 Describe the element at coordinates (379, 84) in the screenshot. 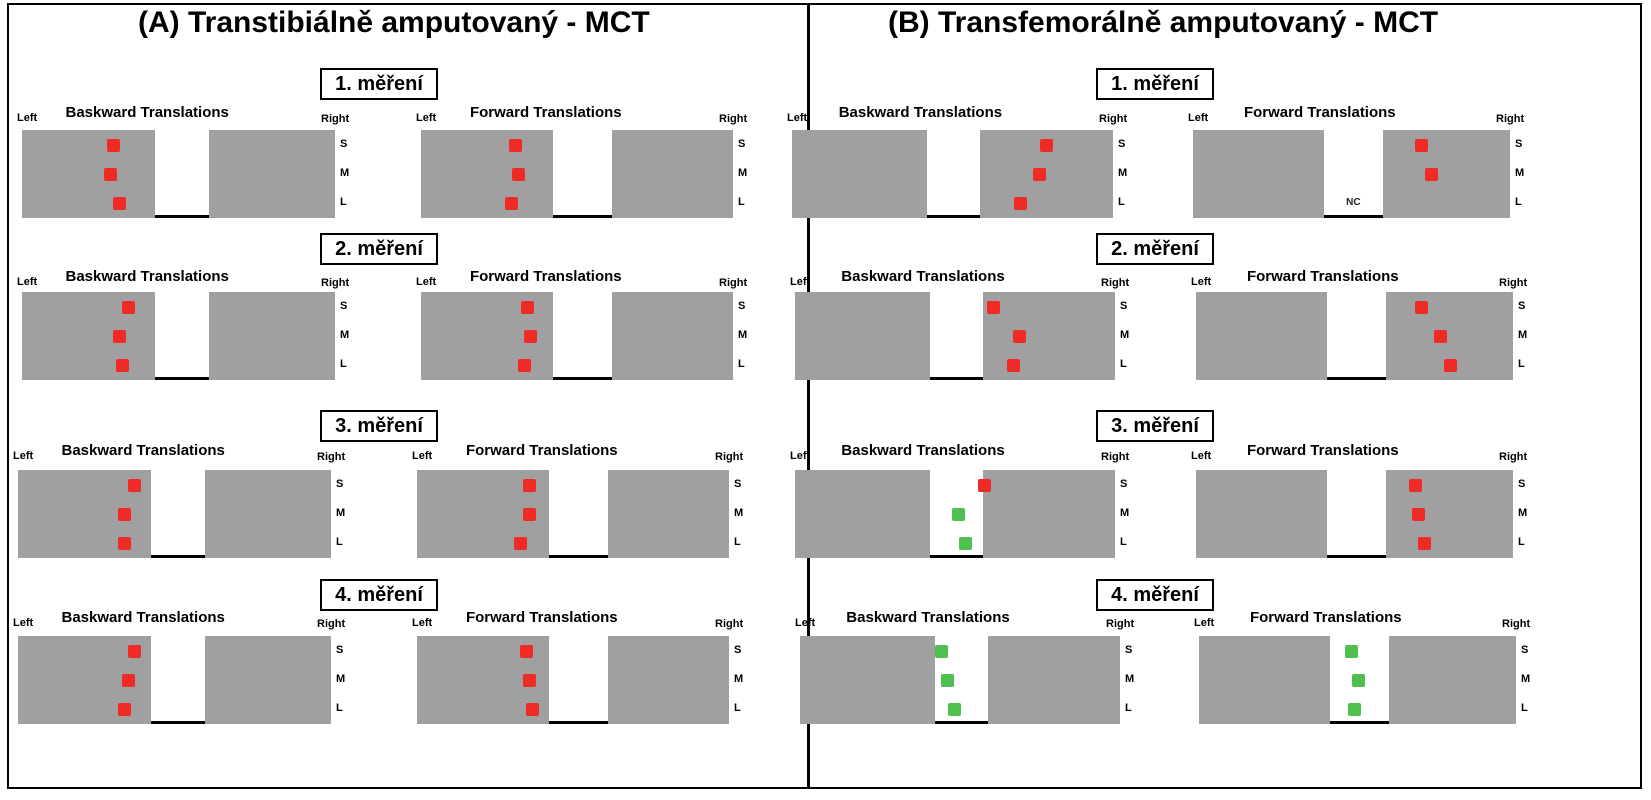

I see `session-title: 1. měření` at that location.